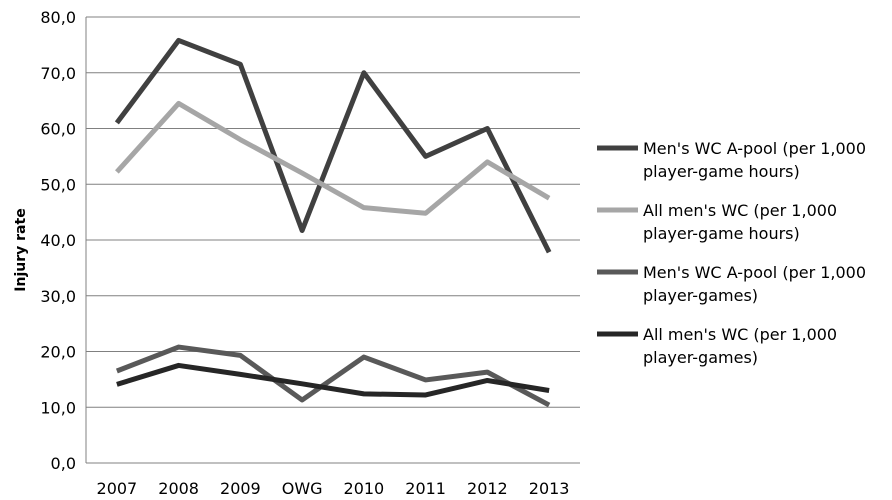 This screenshot has width=892, height=500. I want to click on legend-label-3: Men's WC A-pool (per 1,000, so click(754, 272).